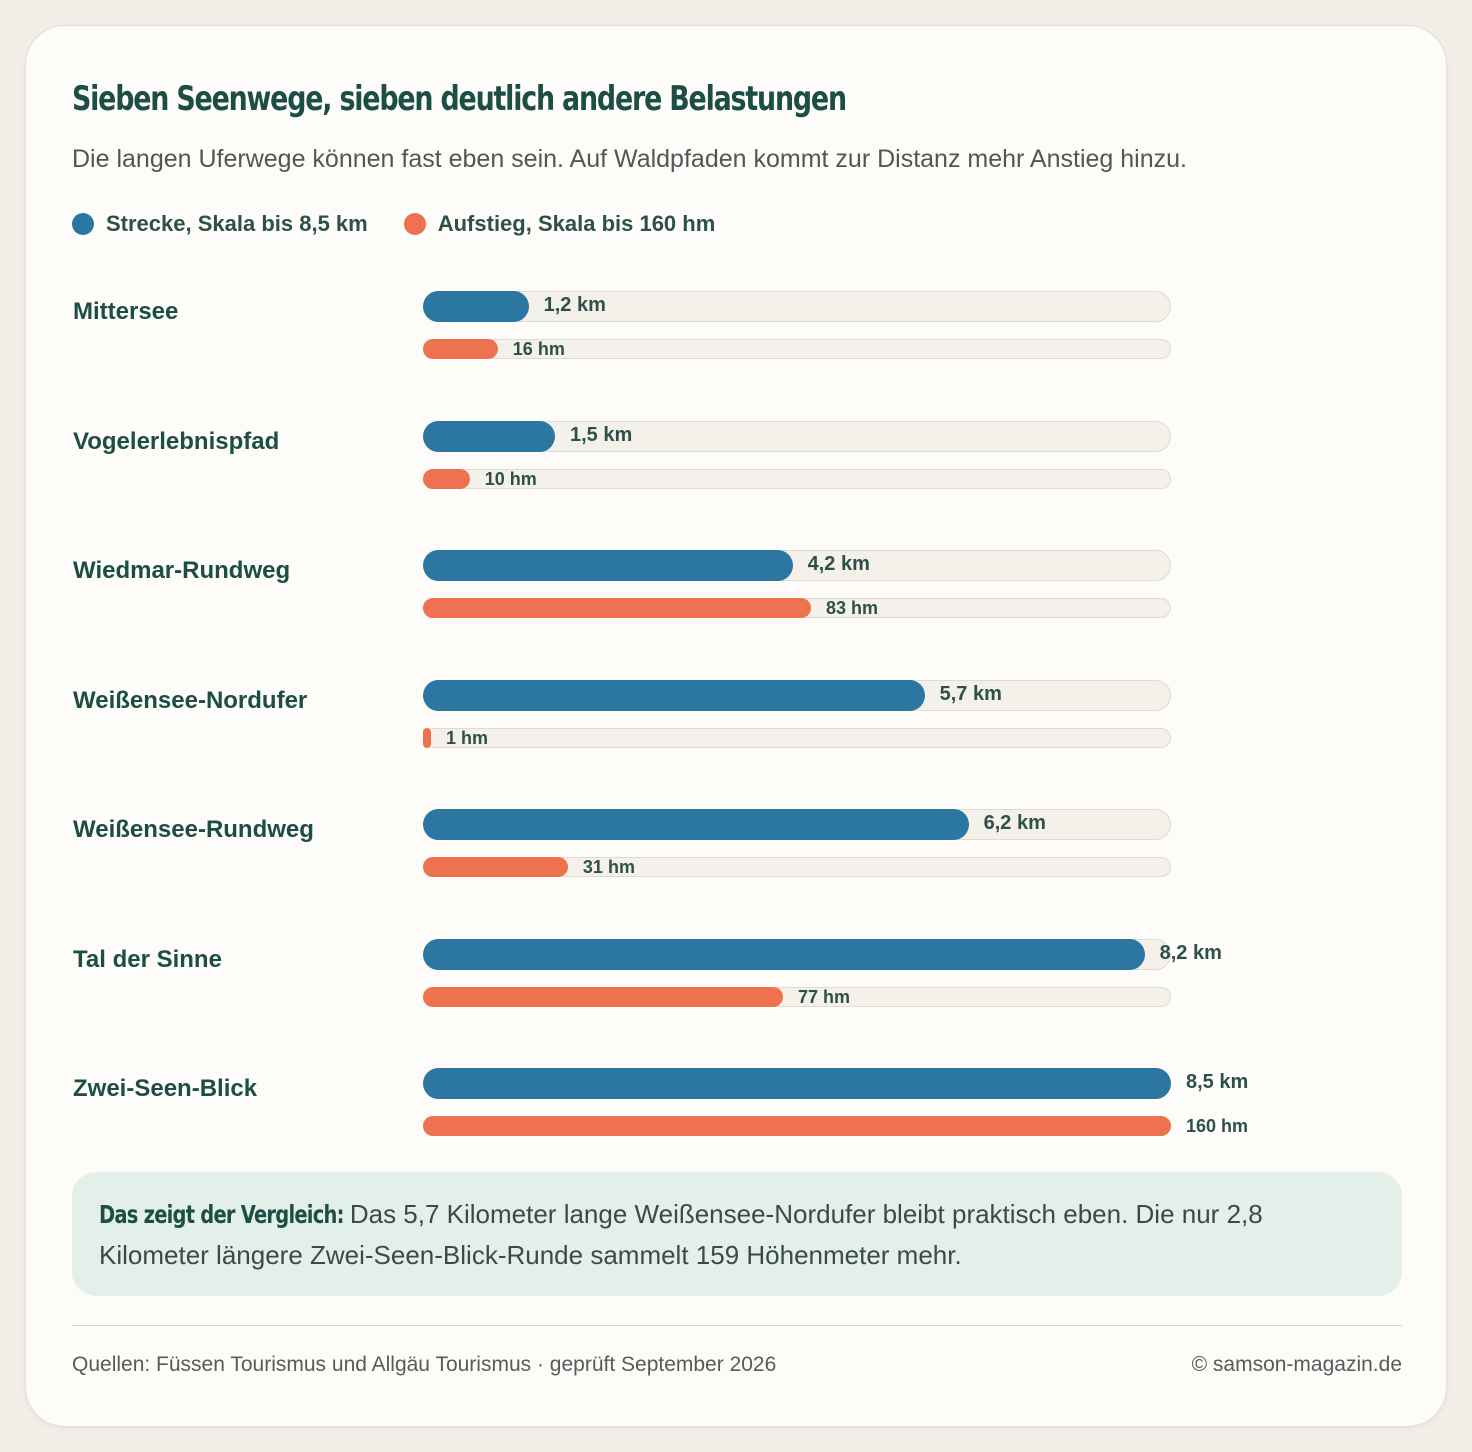  Describe the element at coordinates (1296, 1364) in the screenshot. I see `copyright-note: © samson-magazin.de` at that location.